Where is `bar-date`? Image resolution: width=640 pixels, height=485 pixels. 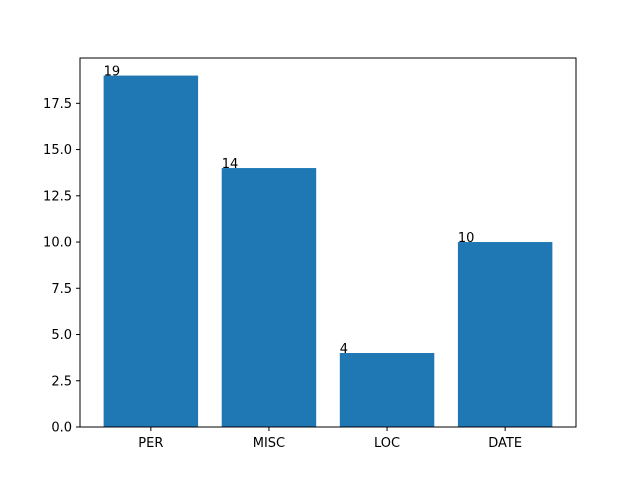
bar-date is located at coordinates (505, 334).